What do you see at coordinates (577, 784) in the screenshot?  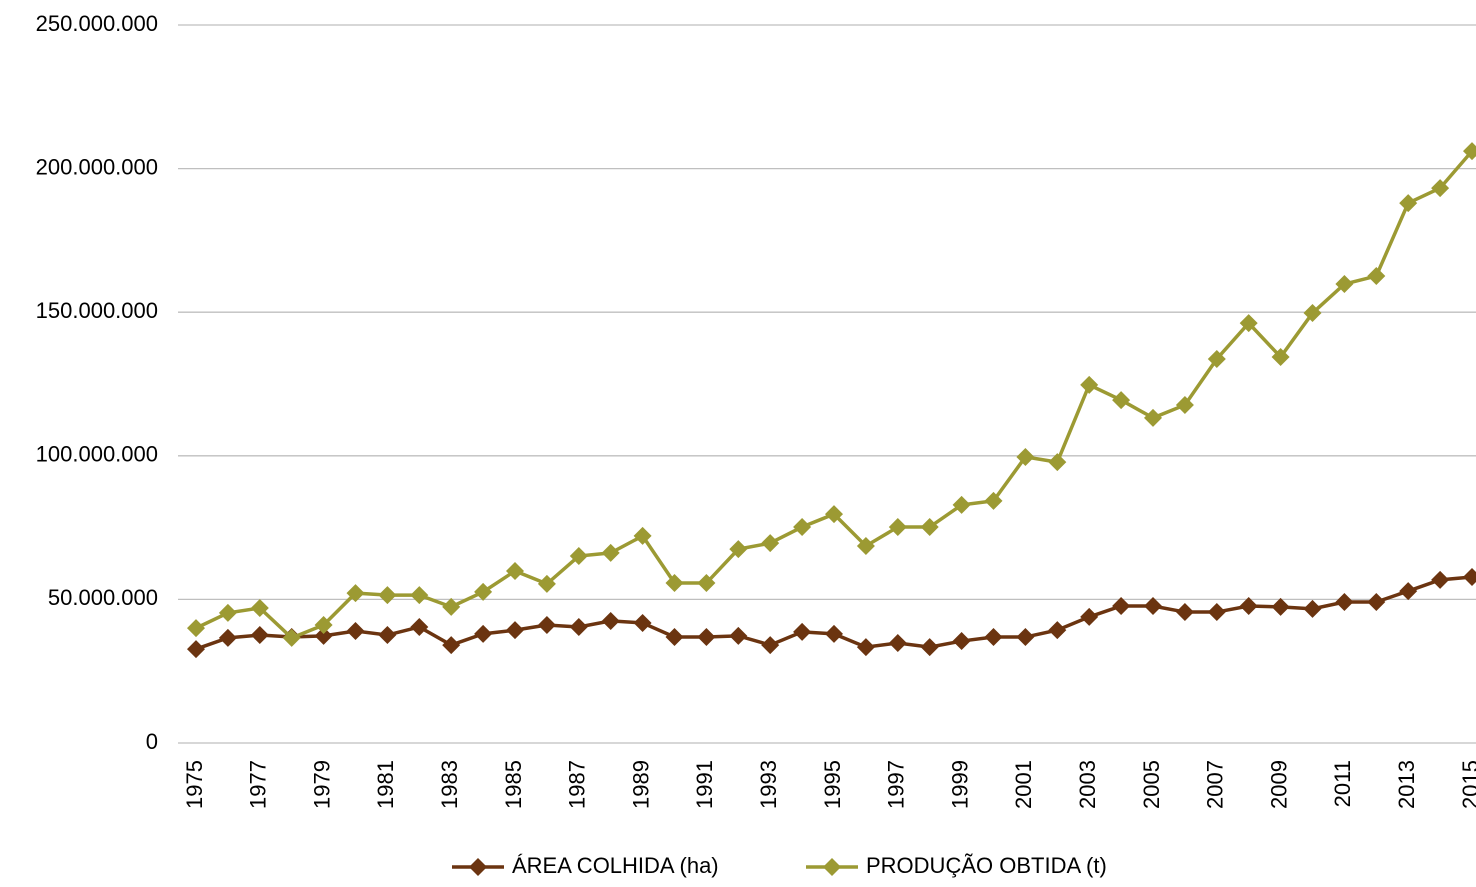 I see `x-tick-label: 1987` at bounding box center [577, 784].